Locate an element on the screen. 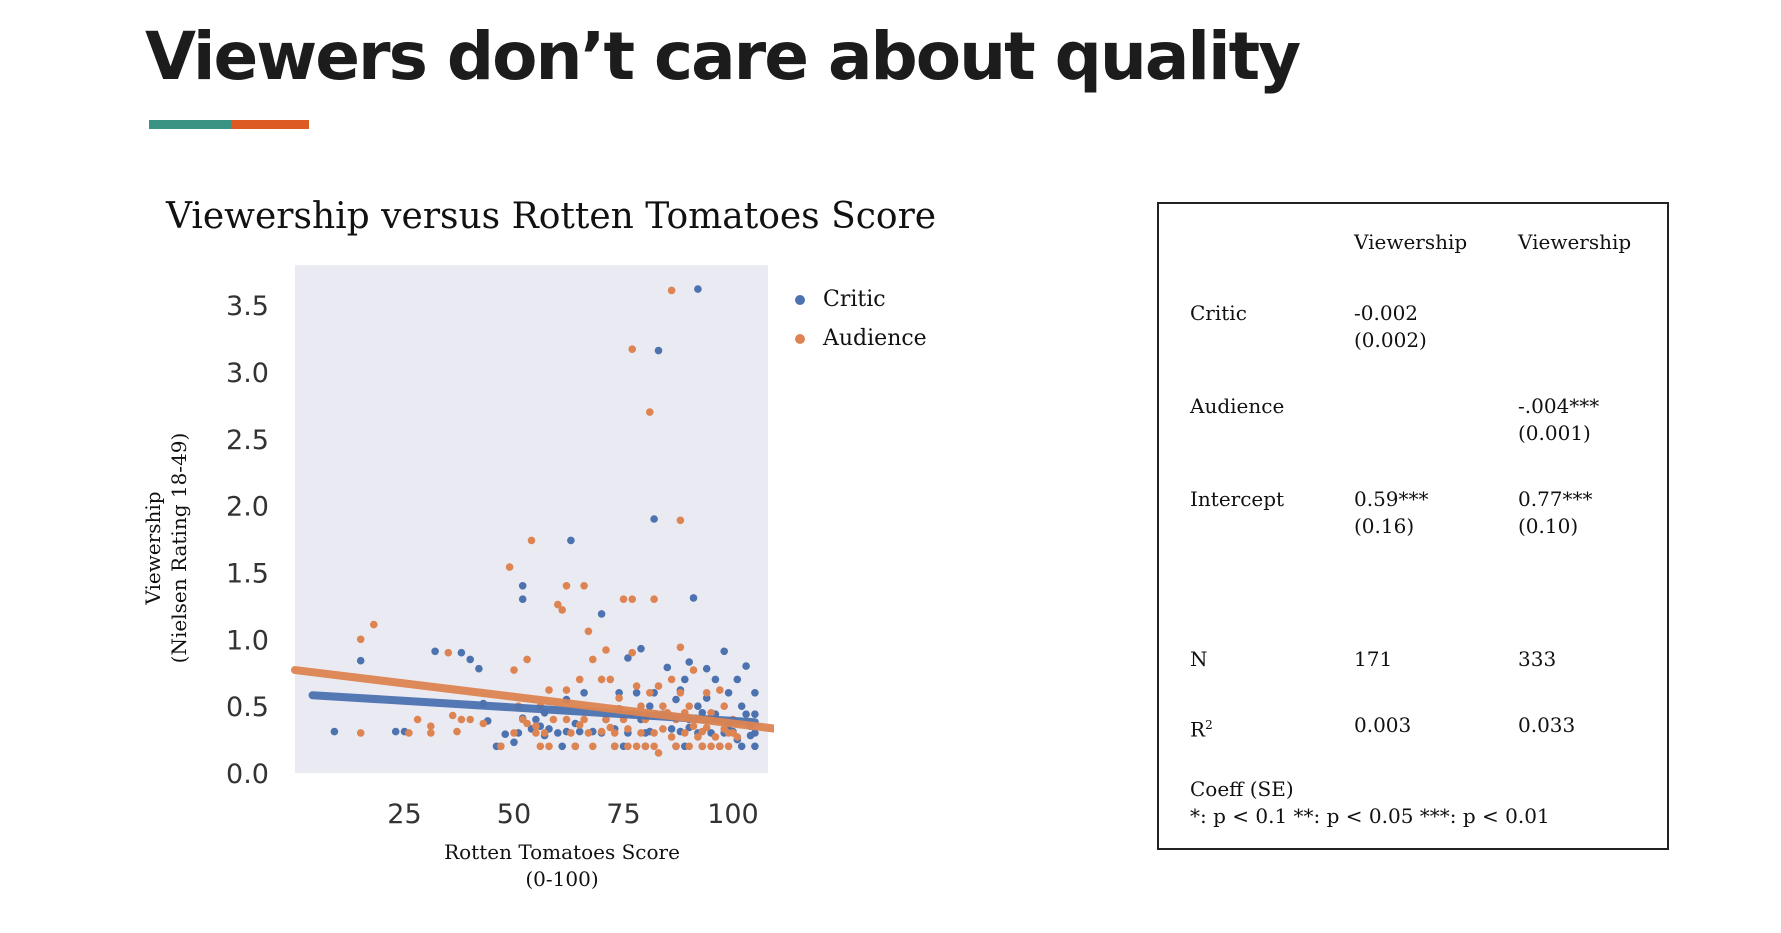 This screenshot has height=933, width=1781. chart-marks is located at coordinates (532, 521).